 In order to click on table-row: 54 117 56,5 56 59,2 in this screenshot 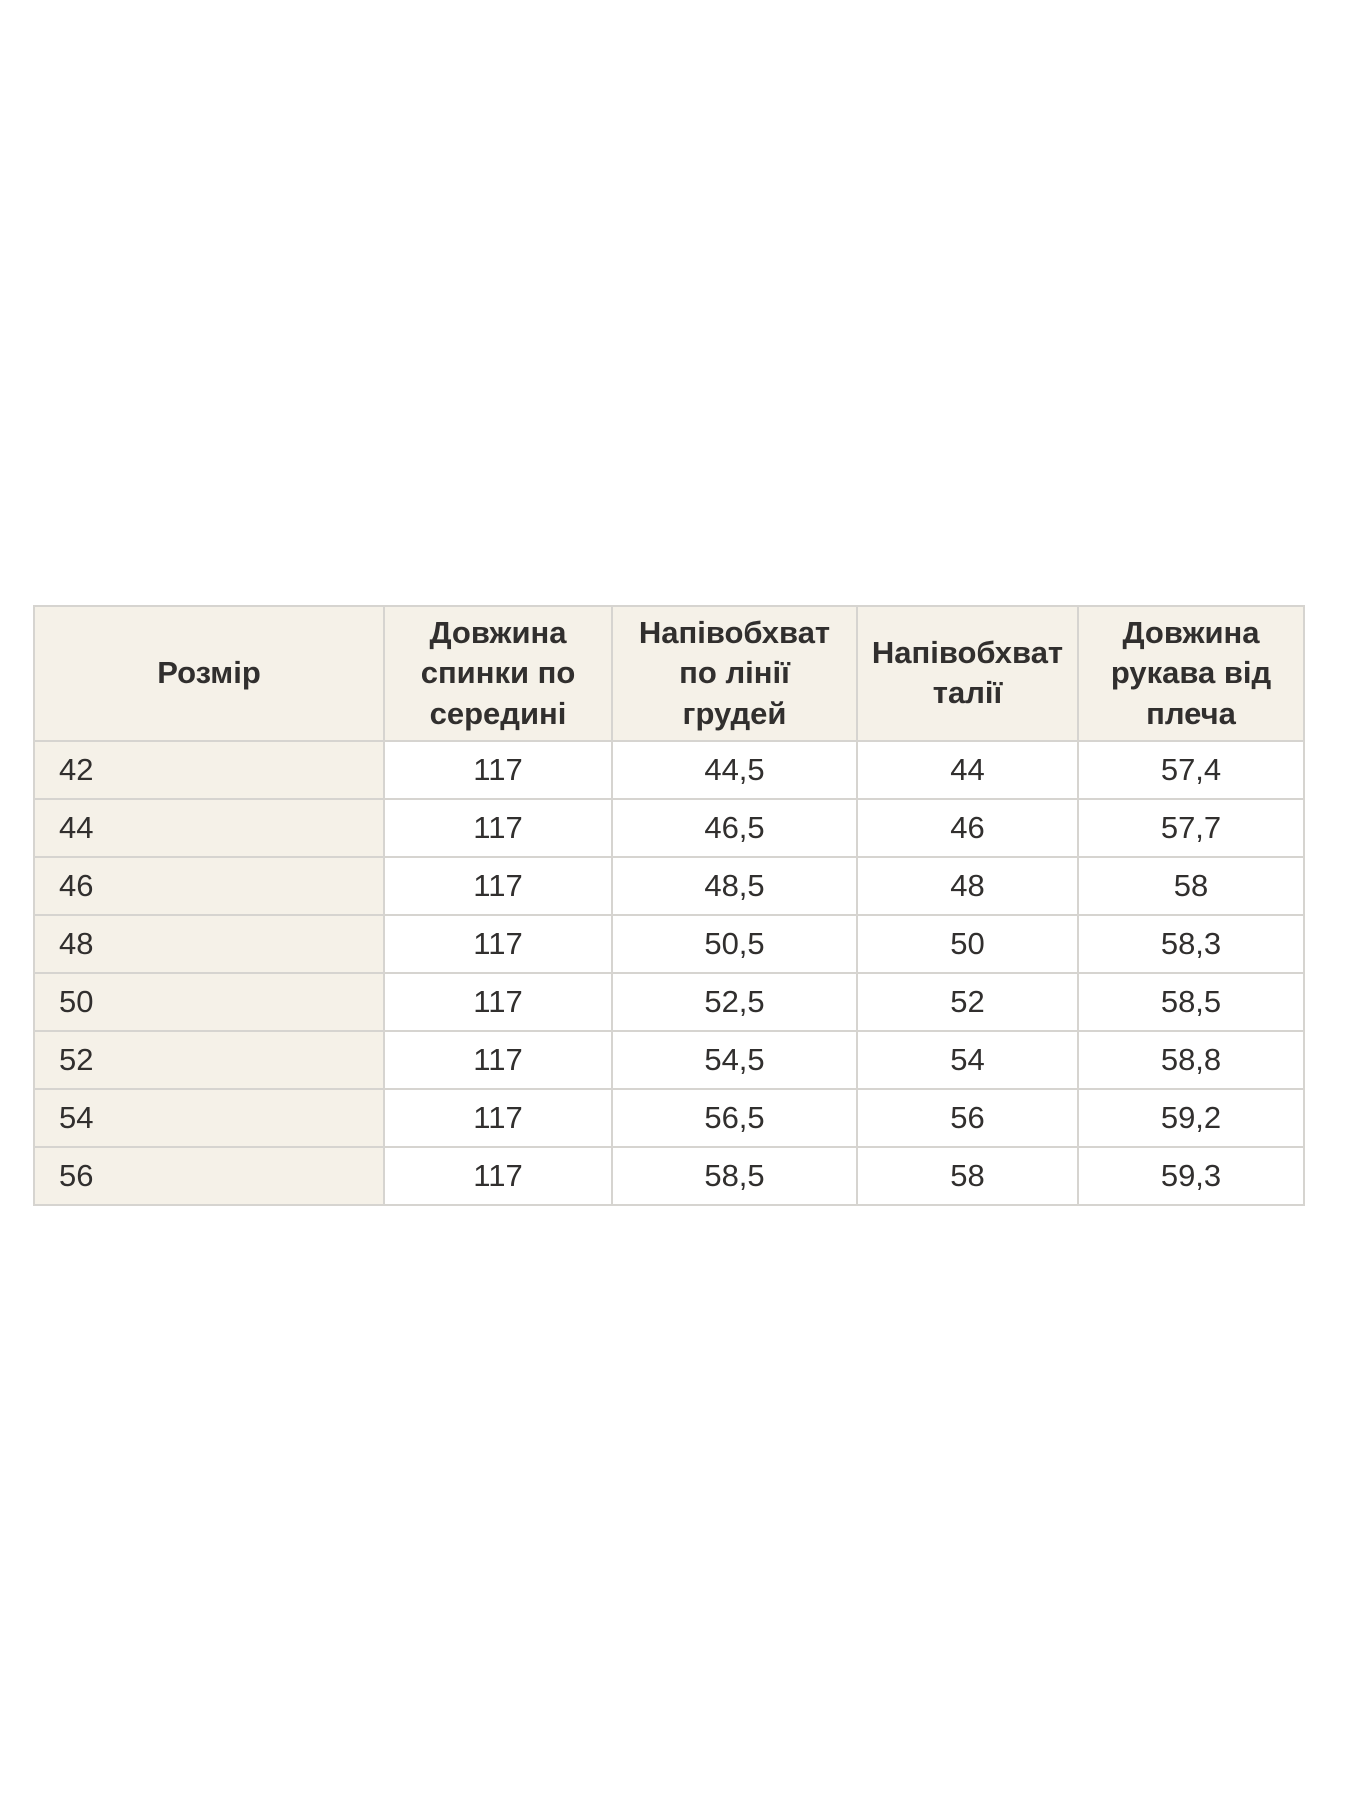, I will do `click(669, 1117)`.